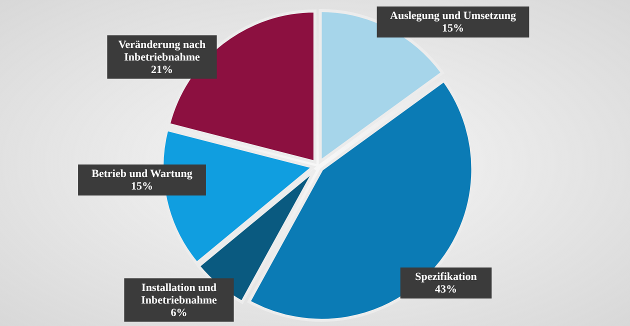 The height and width of the screenshot is (326, 630). Describe the element at coordinates (162, 51) in the screenshot. I see `slice-label: Veränderung nach Inbetriebnahme` at that location.